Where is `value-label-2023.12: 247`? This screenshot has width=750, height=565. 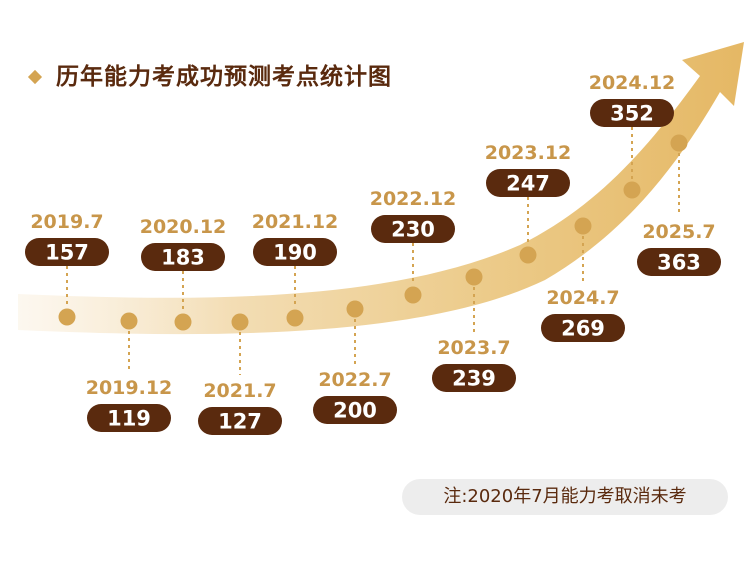 value-label-2023.12: 247 is located at coordinates (528, 184).